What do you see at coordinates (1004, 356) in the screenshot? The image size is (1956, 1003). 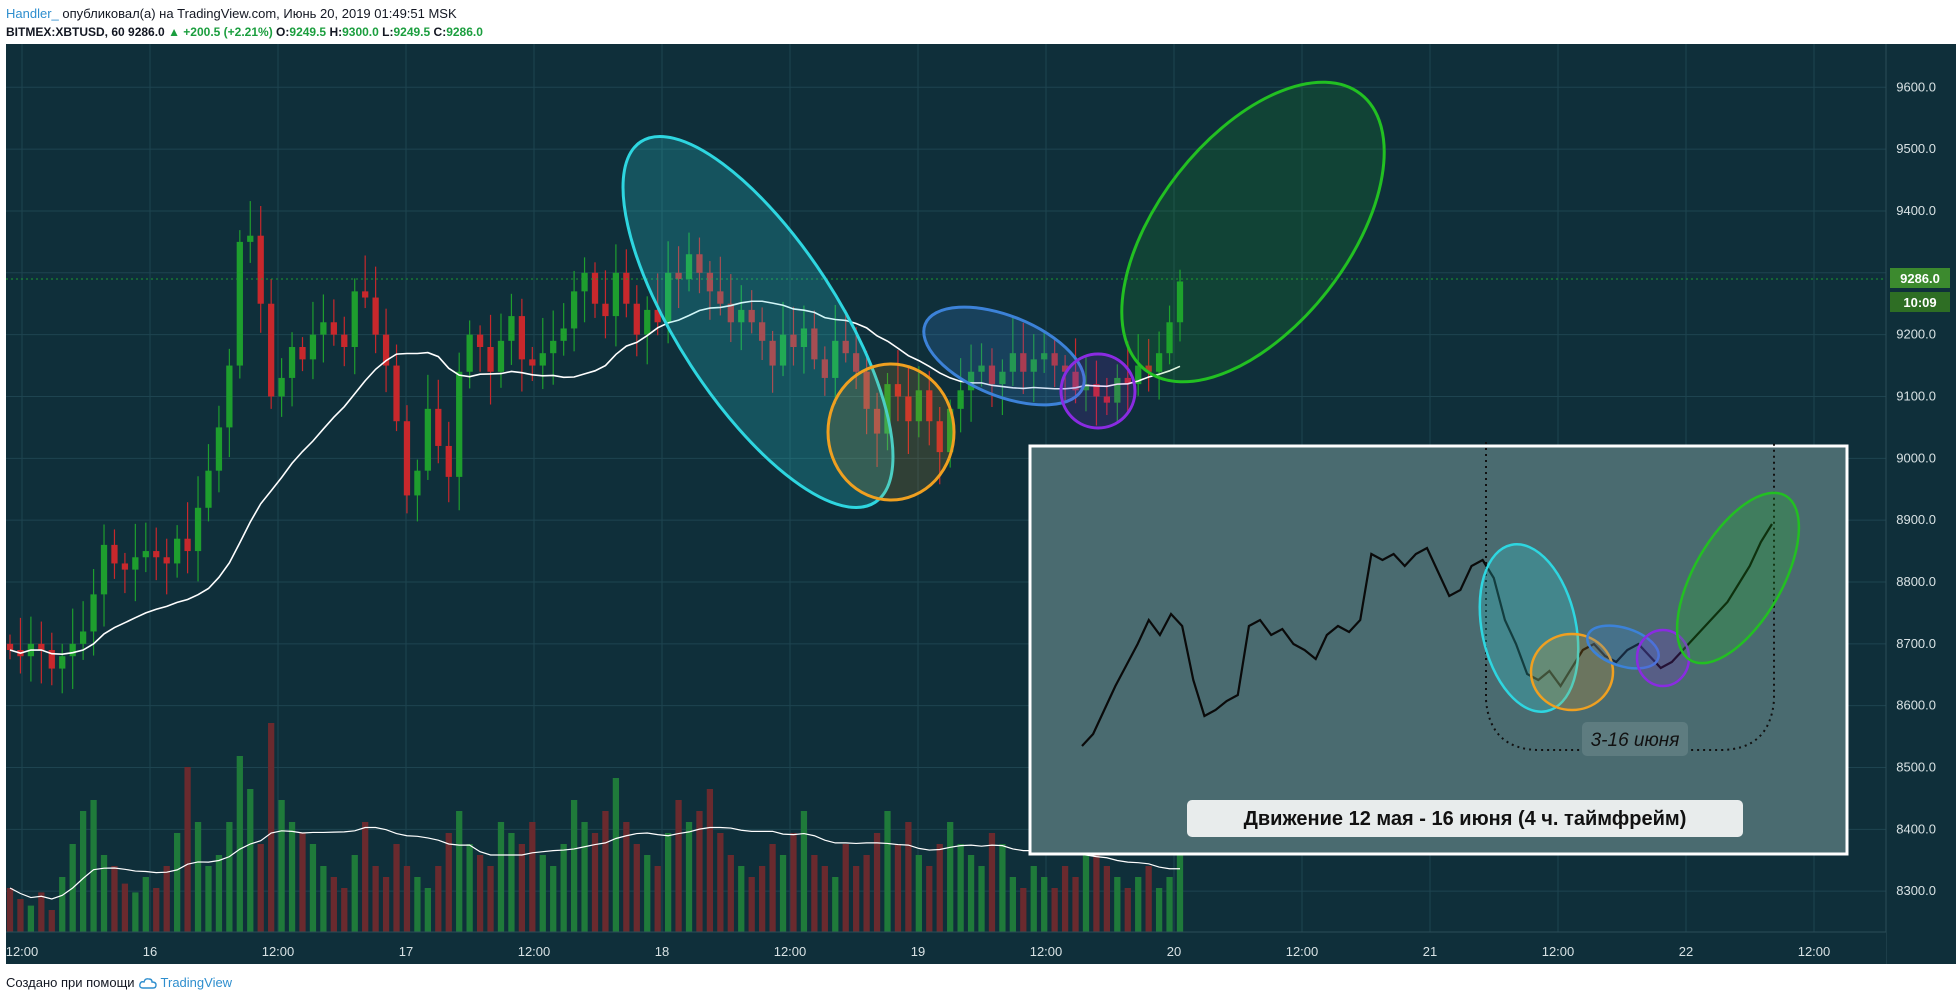 I see `blue-ellipse` at bounding box center [1004, 356].